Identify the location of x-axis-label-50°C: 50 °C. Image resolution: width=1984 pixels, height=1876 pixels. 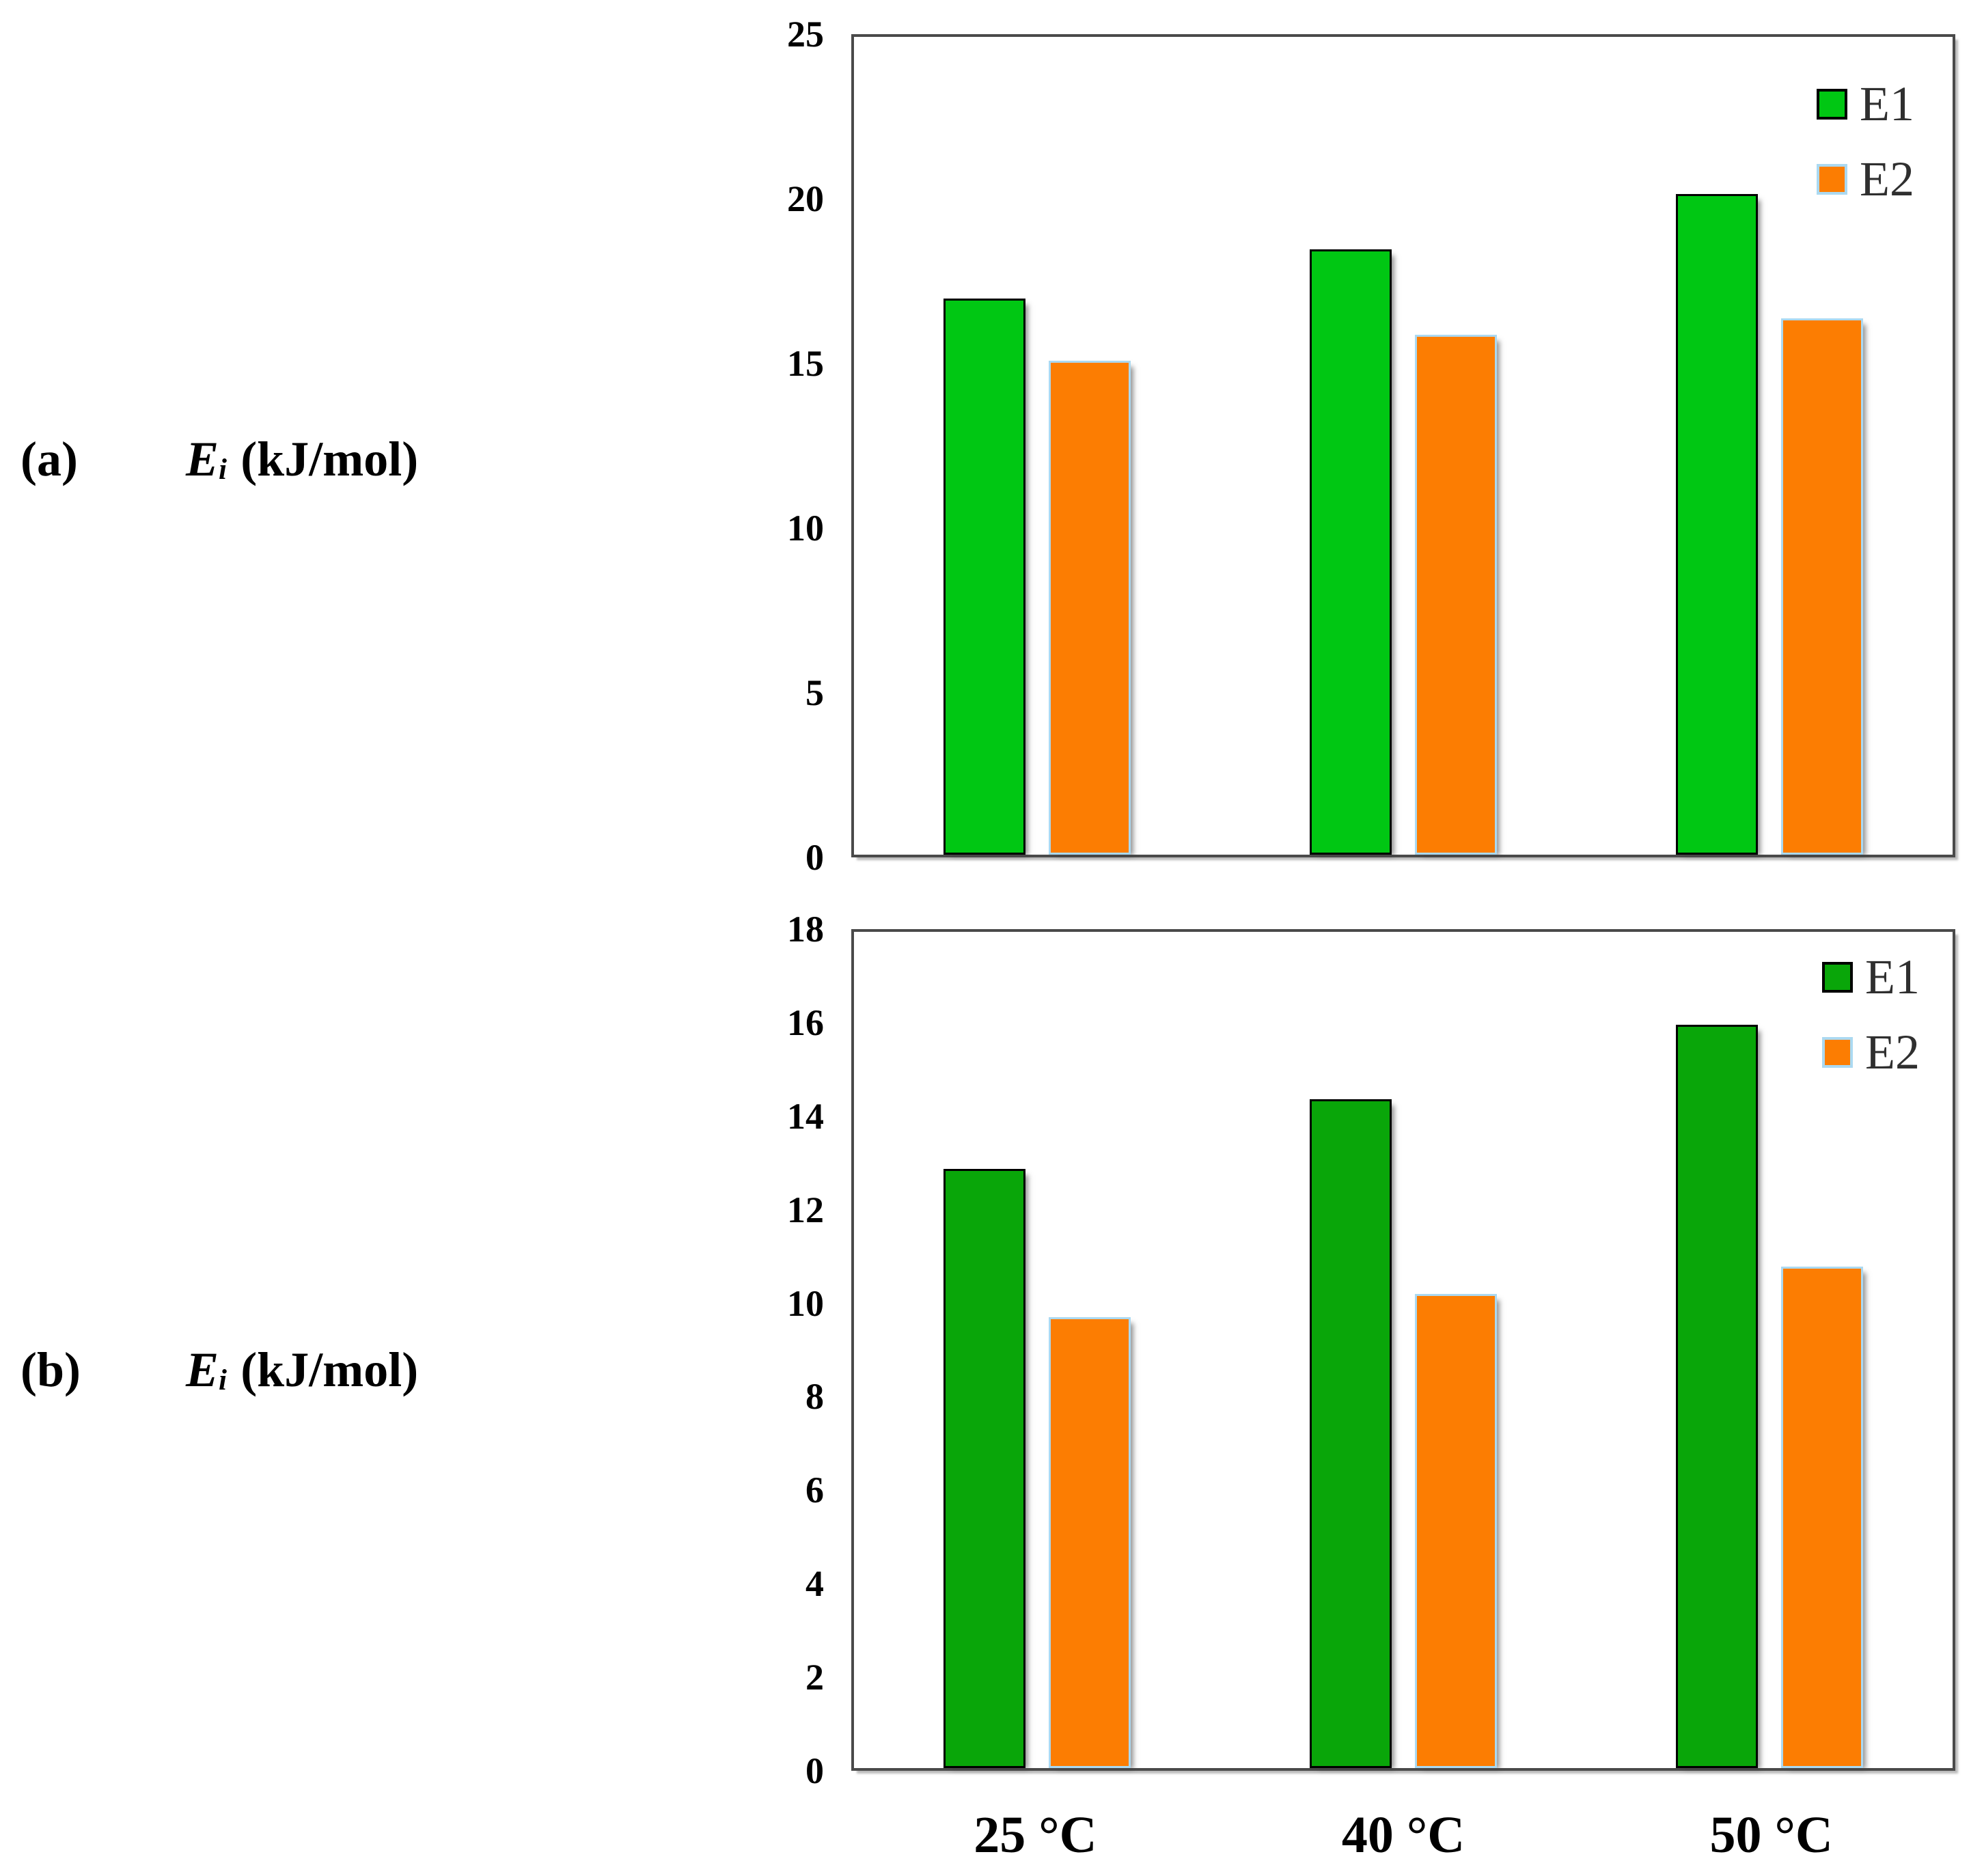
(1771, 1835).